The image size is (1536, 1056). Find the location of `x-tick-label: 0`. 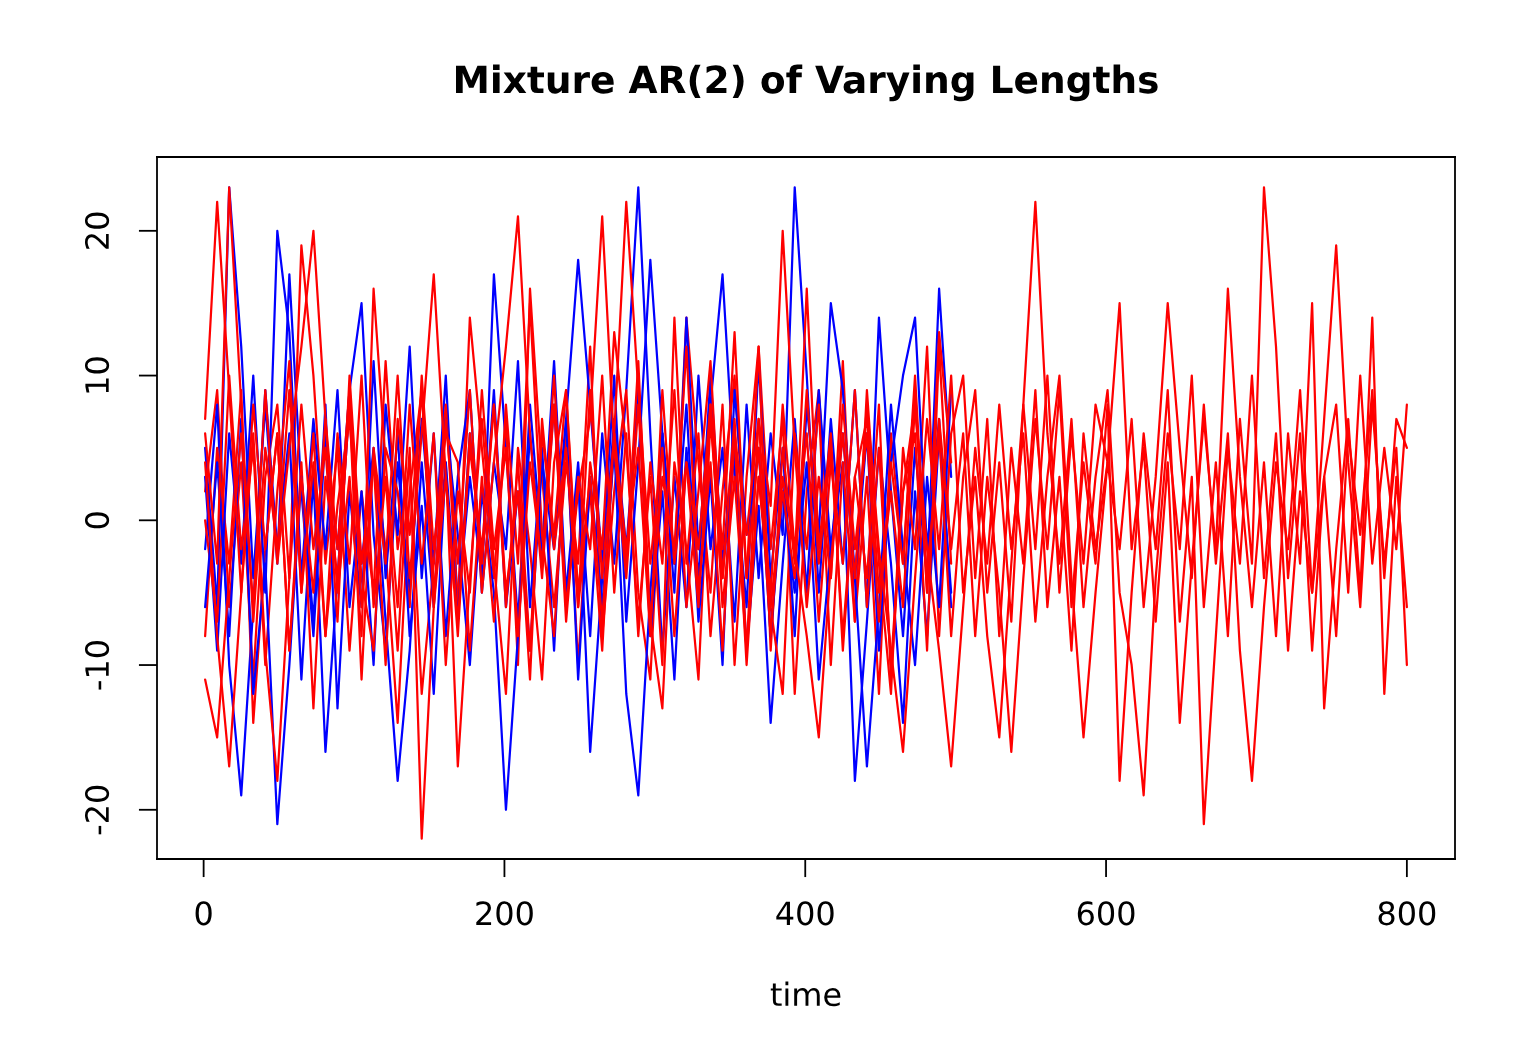

x-tick-label: 0 is located at coordinates (203, 913).